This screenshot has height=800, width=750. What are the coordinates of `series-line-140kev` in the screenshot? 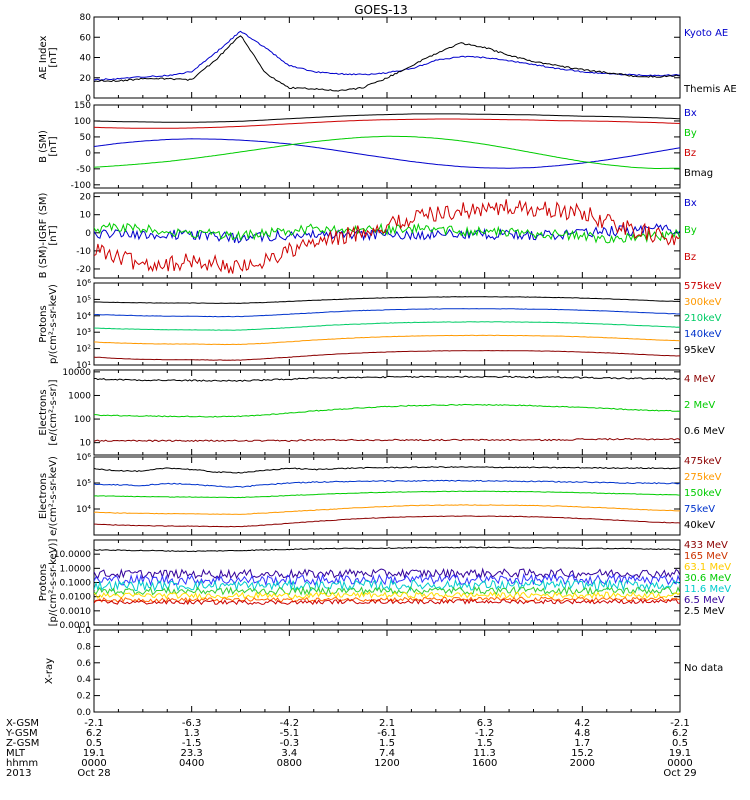 It's located at (387, 313).